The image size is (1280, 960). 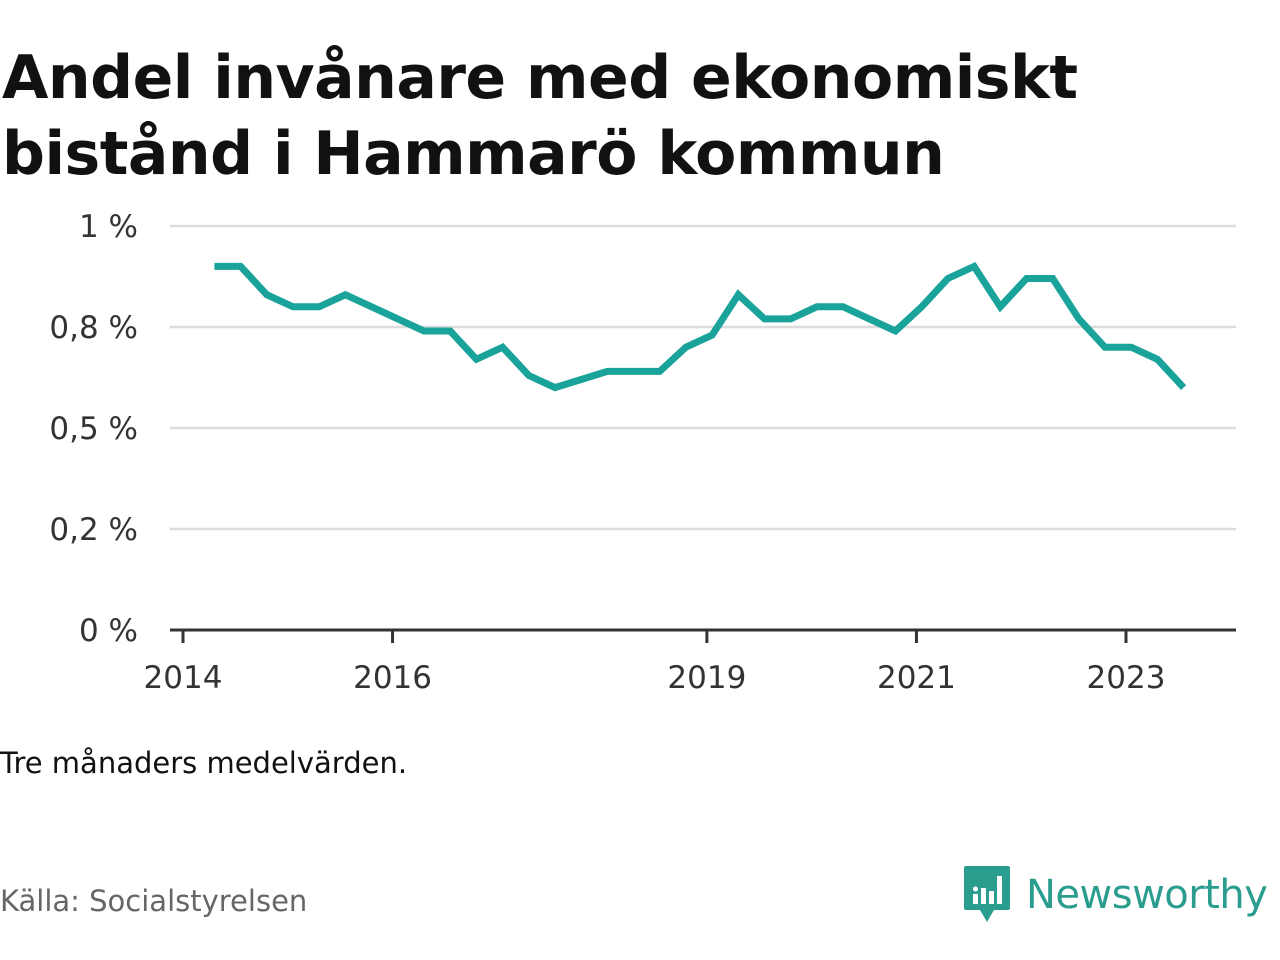 I want to click on x-tick-label: 2019, so click(x=706, y=678).